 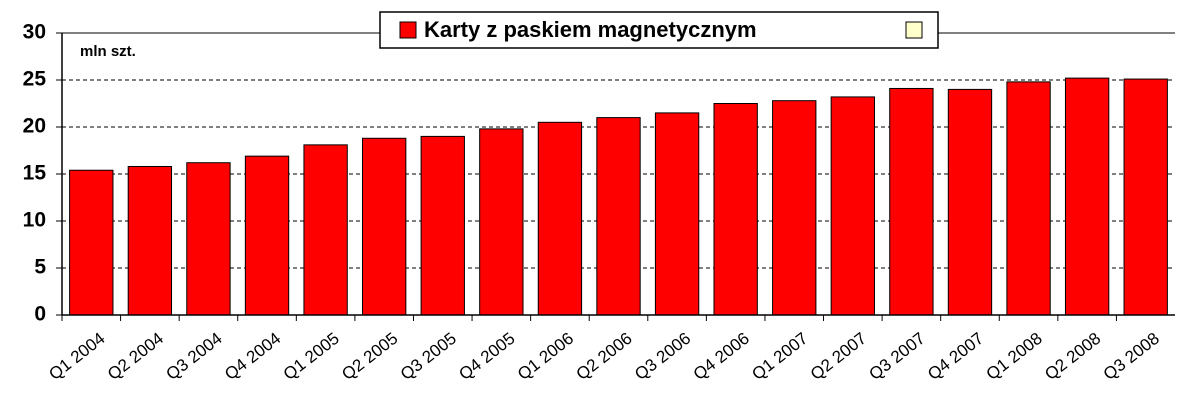 I want to click on x-tick-label: Q2 2007, so click(x=838, y=356).